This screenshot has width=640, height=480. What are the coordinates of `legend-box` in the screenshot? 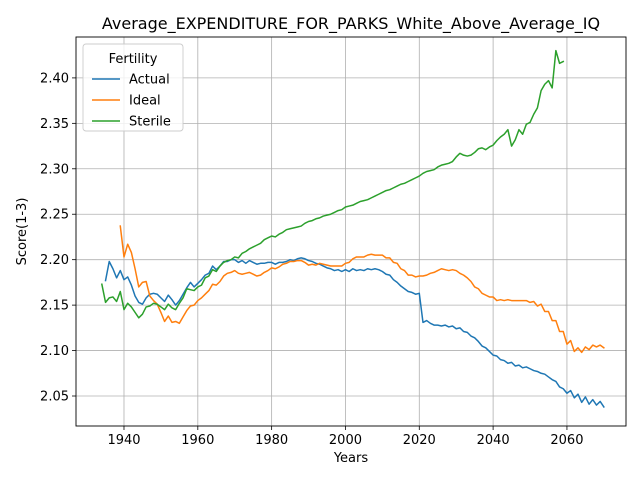 It's located at (133, 87).